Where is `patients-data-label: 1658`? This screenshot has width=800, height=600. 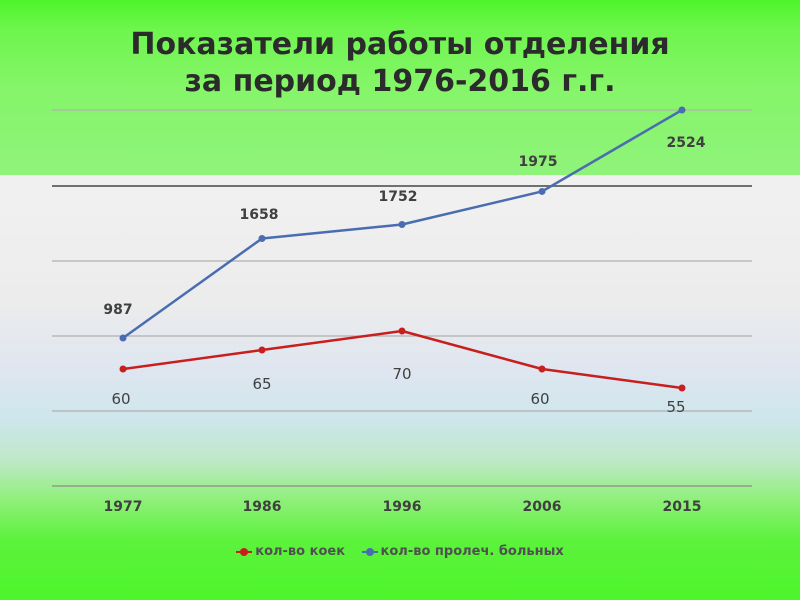
patients-data-label: 1658 is located at coordinates (259, 215).